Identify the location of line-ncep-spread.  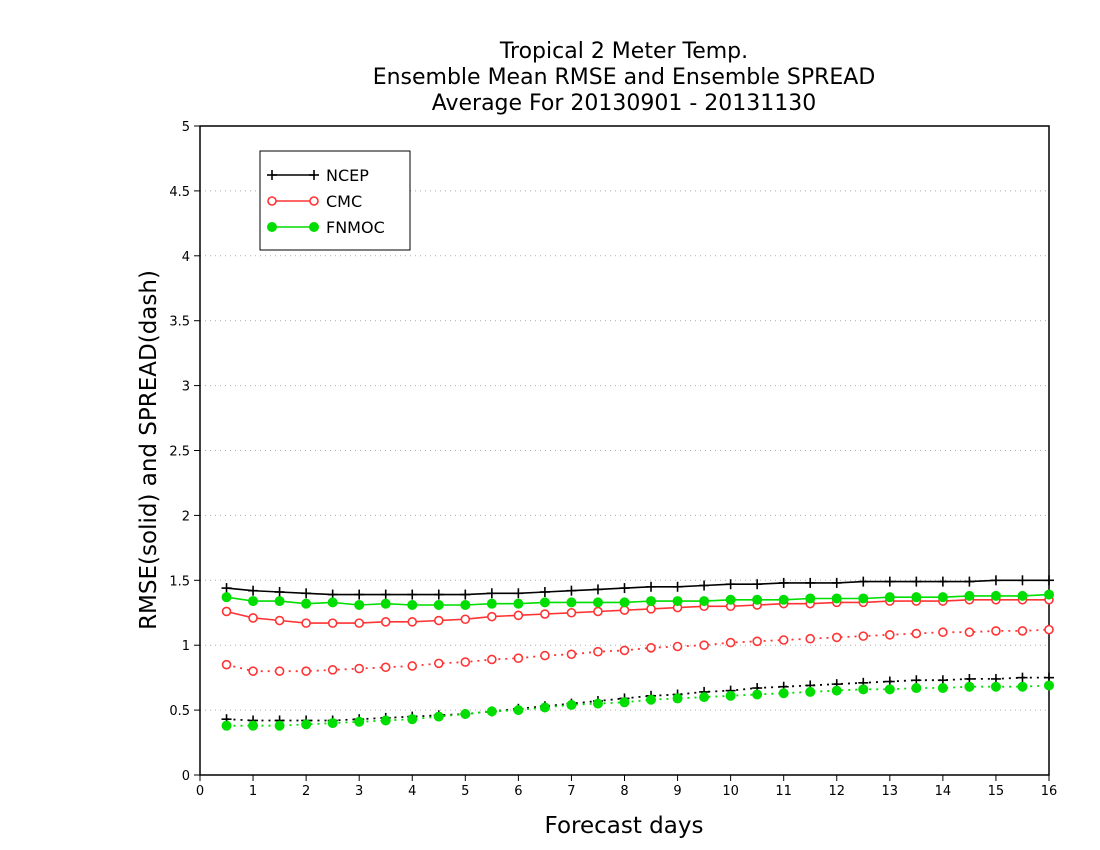
(637, 699).